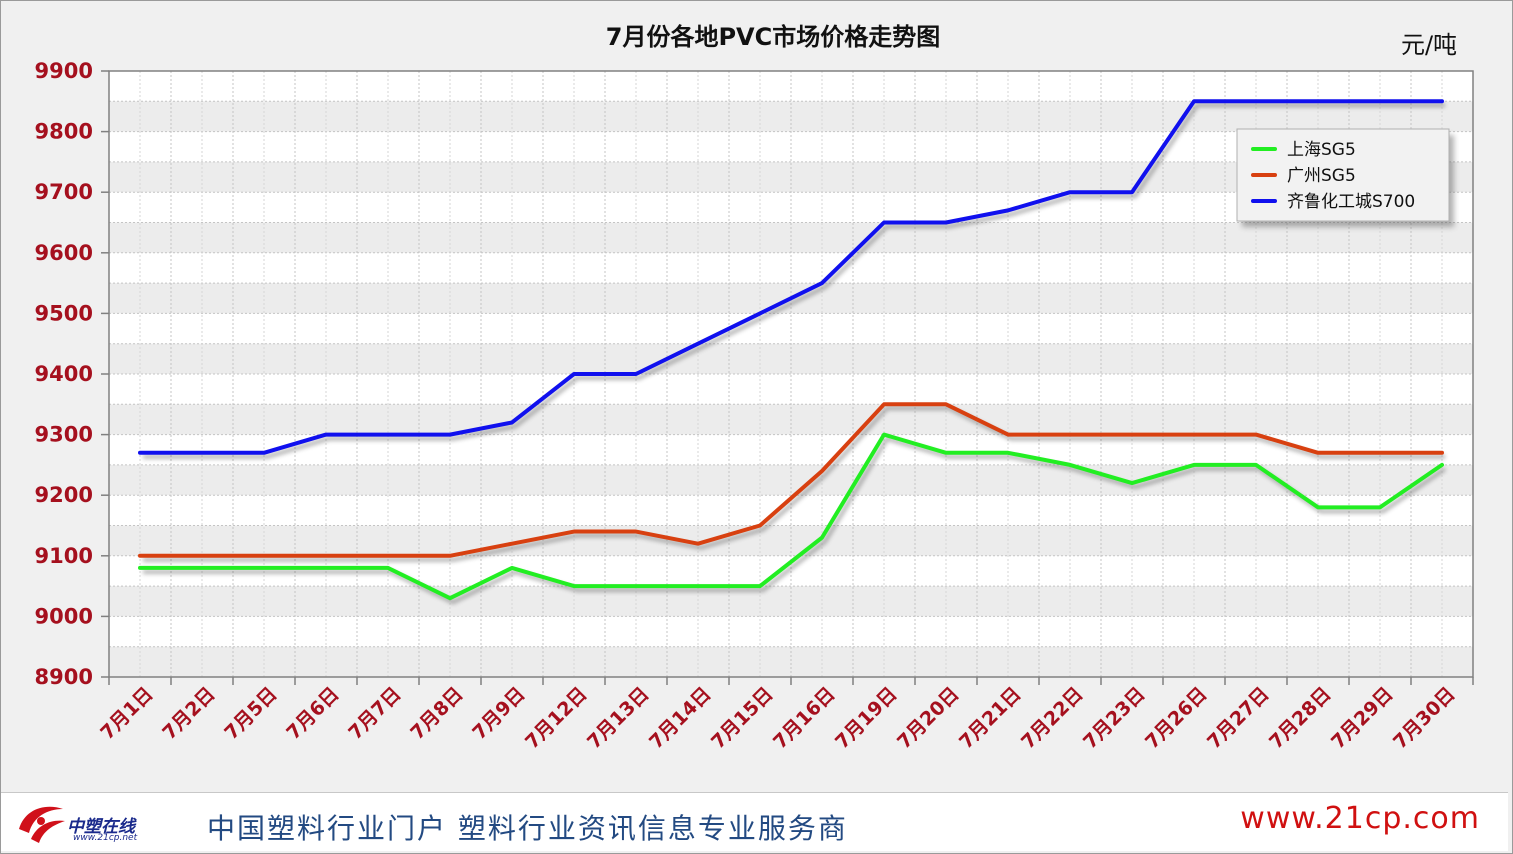 The image size is (1513, 854). What do you see at coordinates (64, 677) in the screenshot?
I see `y-tick-label: 8900` at bounding box center [64, 677].